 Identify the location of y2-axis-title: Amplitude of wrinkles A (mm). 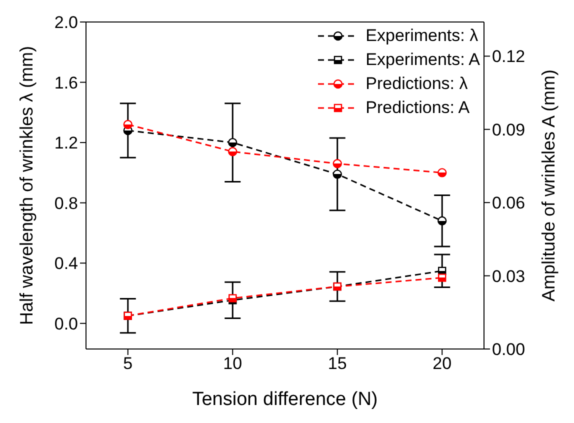
(548, 185).